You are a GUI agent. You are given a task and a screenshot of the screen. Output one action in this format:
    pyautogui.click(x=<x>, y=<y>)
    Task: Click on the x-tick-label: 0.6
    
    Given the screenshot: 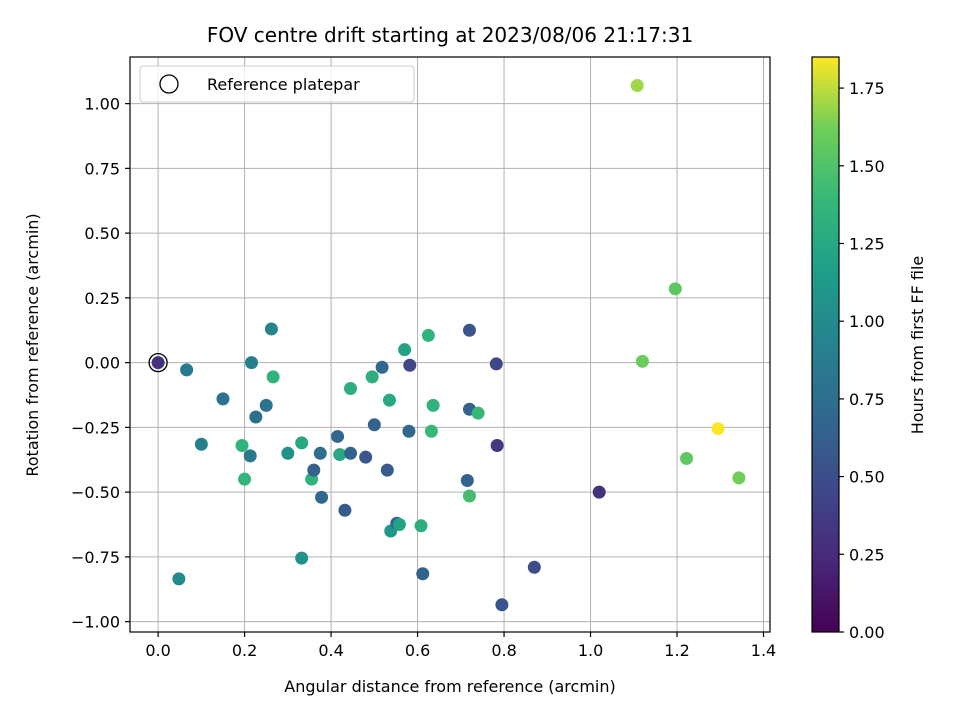 What is the action you would take?
    pyautogui.click(x=417, y=650)
    